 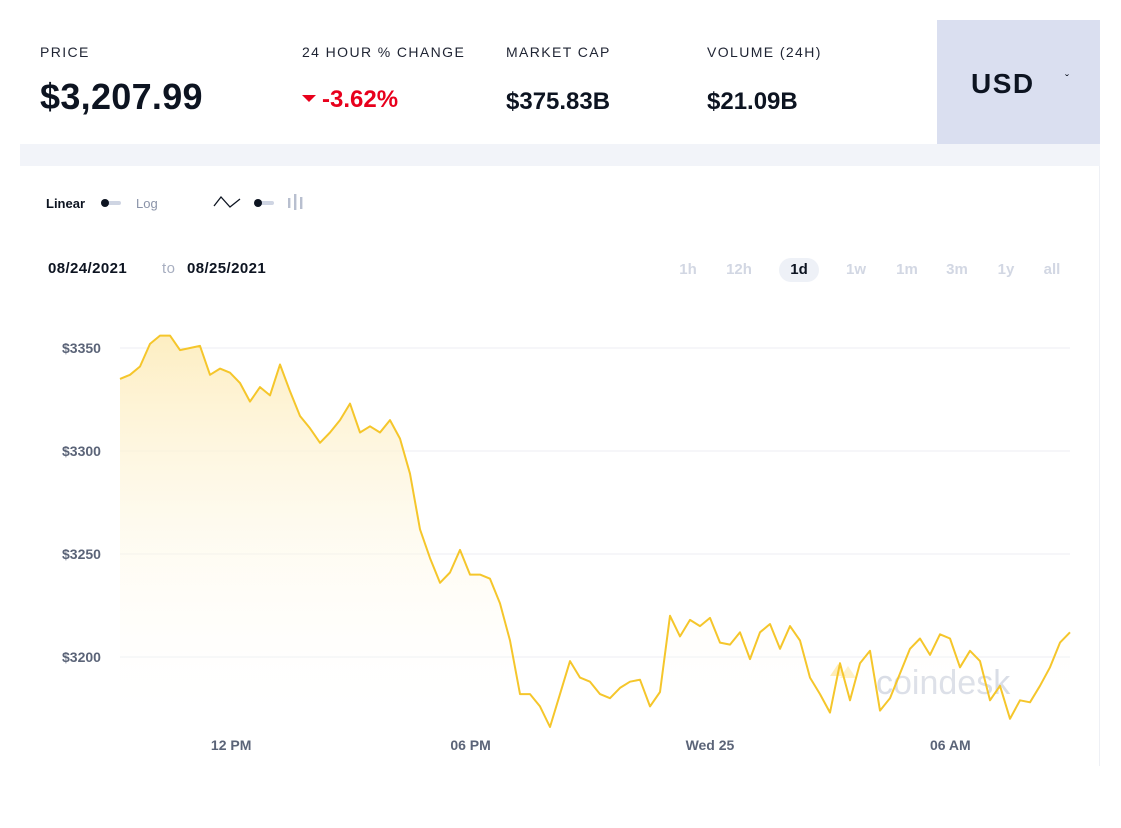 What do you see at coordinates (81, 657) in the screenshot?
I see `y-tick-label: $3200` at bounding box center [81, 657].